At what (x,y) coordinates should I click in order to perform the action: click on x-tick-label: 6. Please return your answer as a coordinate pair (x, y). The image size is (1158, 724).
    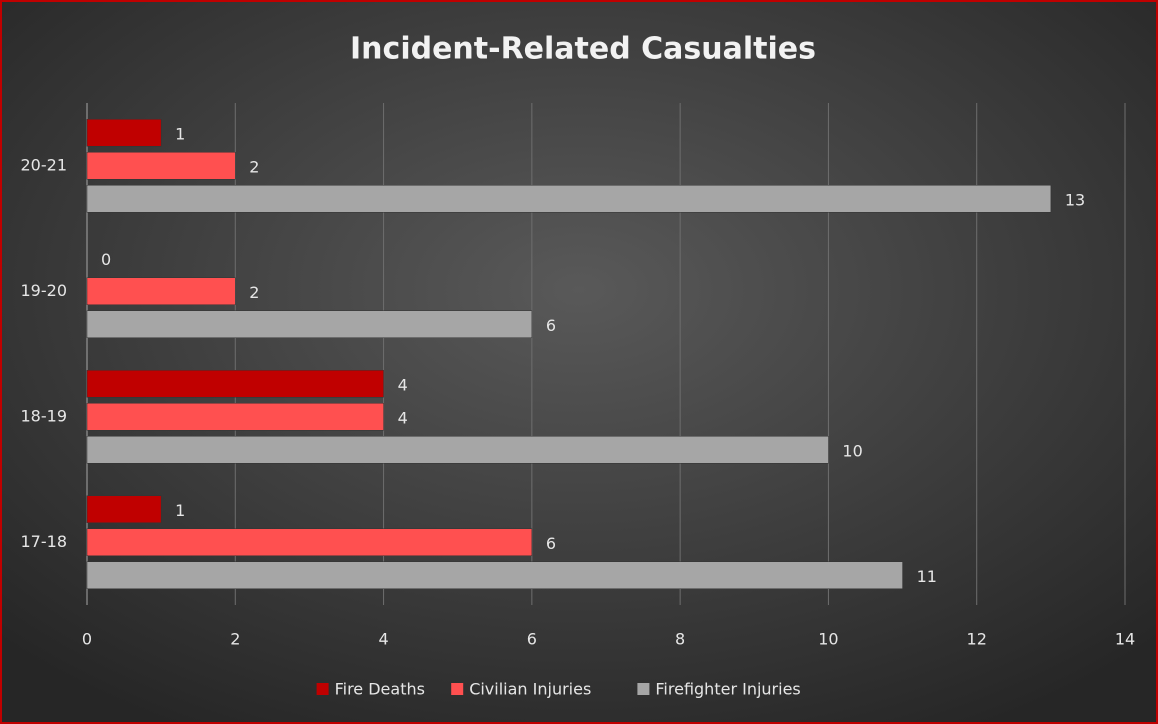
    Looking at the image, I should click on (532, 639).